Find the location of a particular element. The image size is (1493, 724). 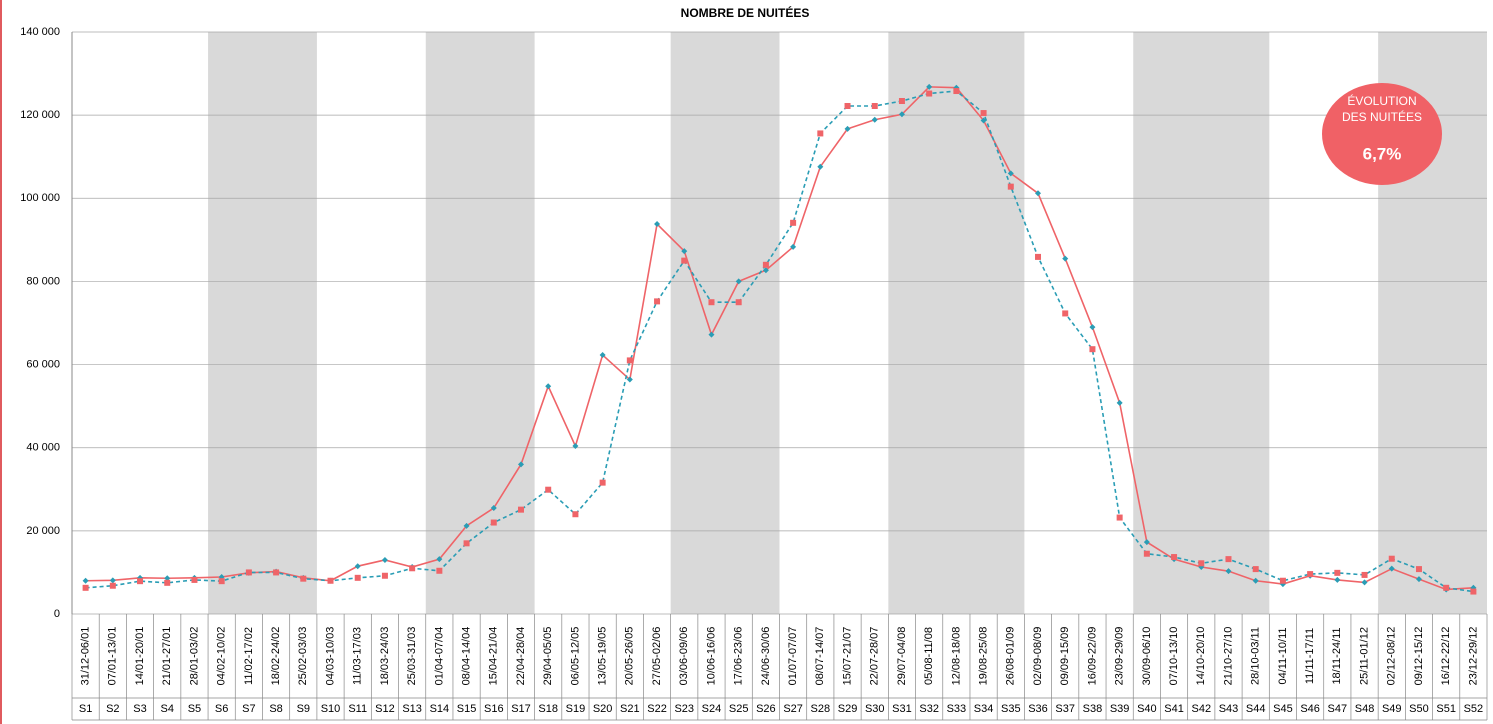

x-tick-label: 06/05-12/05 is located at coordinates (575, 656).